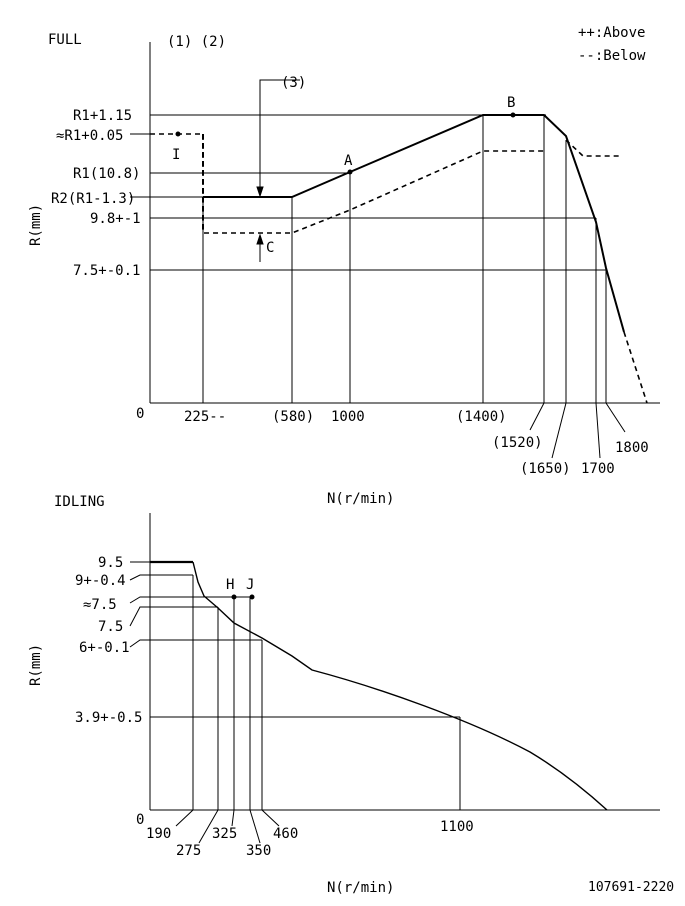 The width and height of the screenshot is (685, 906). What do you see at coordinates (110, 627) in the screenshot?
I see `idling-y-tick-3: 7.5` at bounding box center [110, 627].